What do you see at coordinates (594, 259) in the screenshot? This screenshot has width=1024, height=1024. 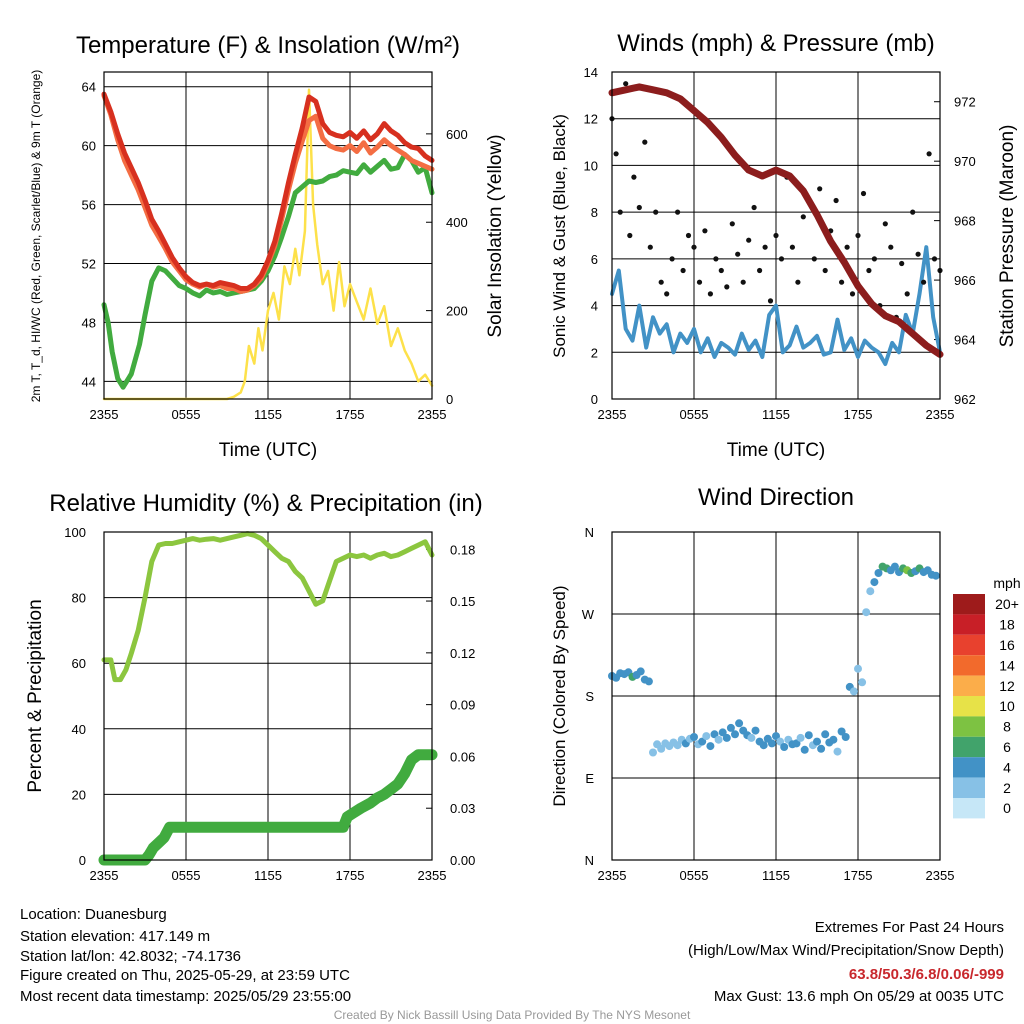 I see `y-tick-label: 6` at bounding box center [594, 259].